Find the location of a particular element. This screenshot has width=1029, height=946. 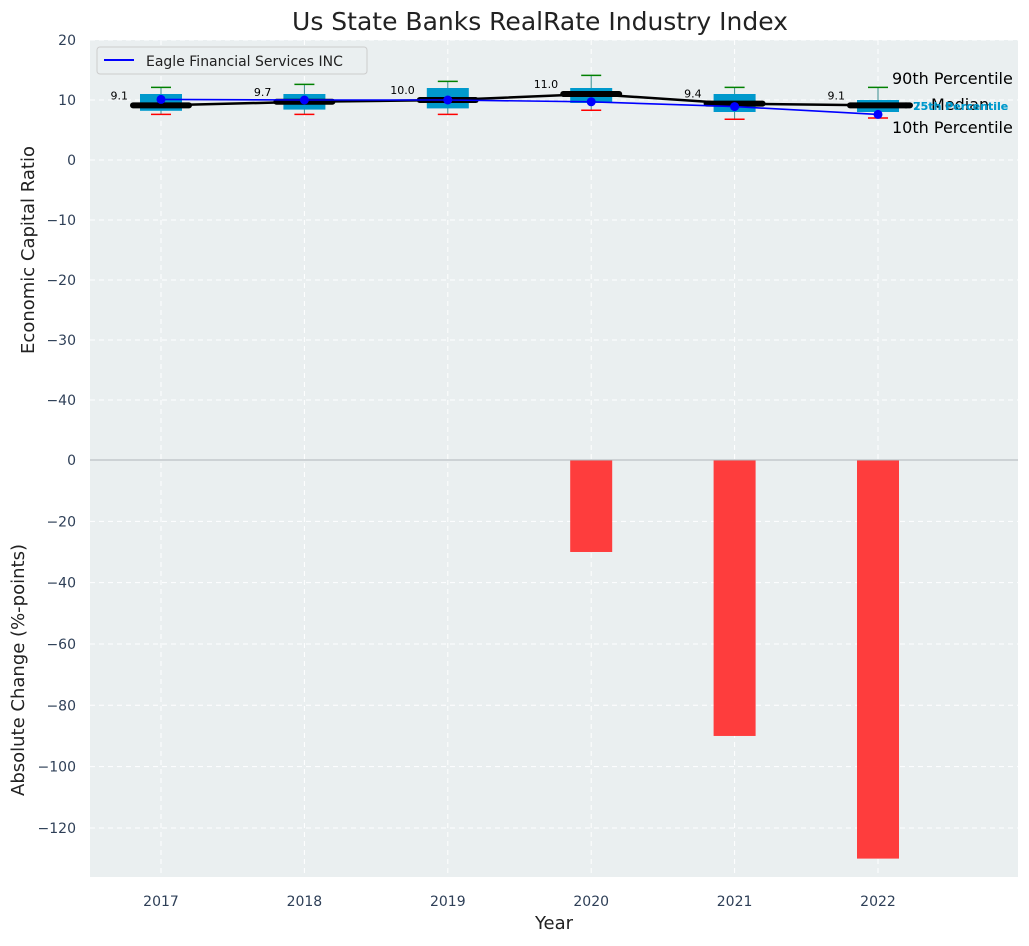

median-value-label: 11.0 is located at coordinates (546, 84).